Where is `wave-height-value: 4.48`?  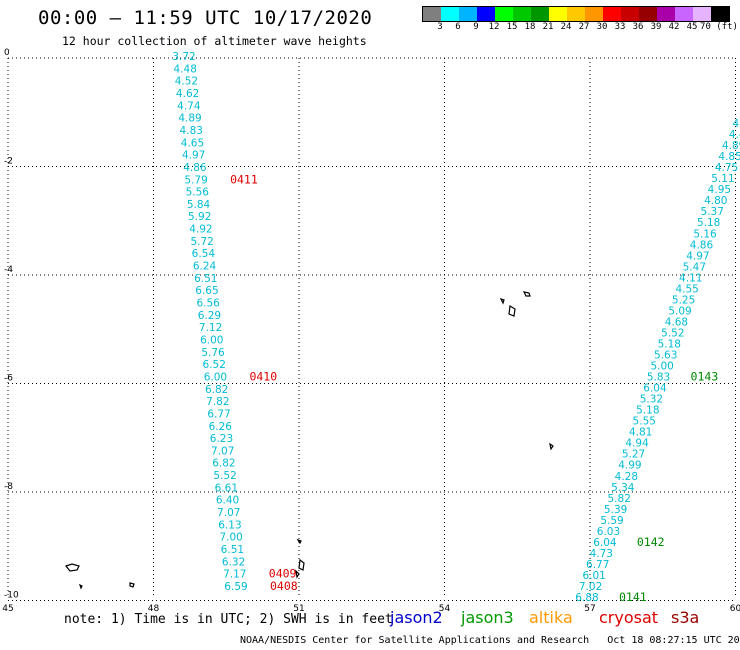 wave-height-value: 4.48 is located at coordinates (185, 69).